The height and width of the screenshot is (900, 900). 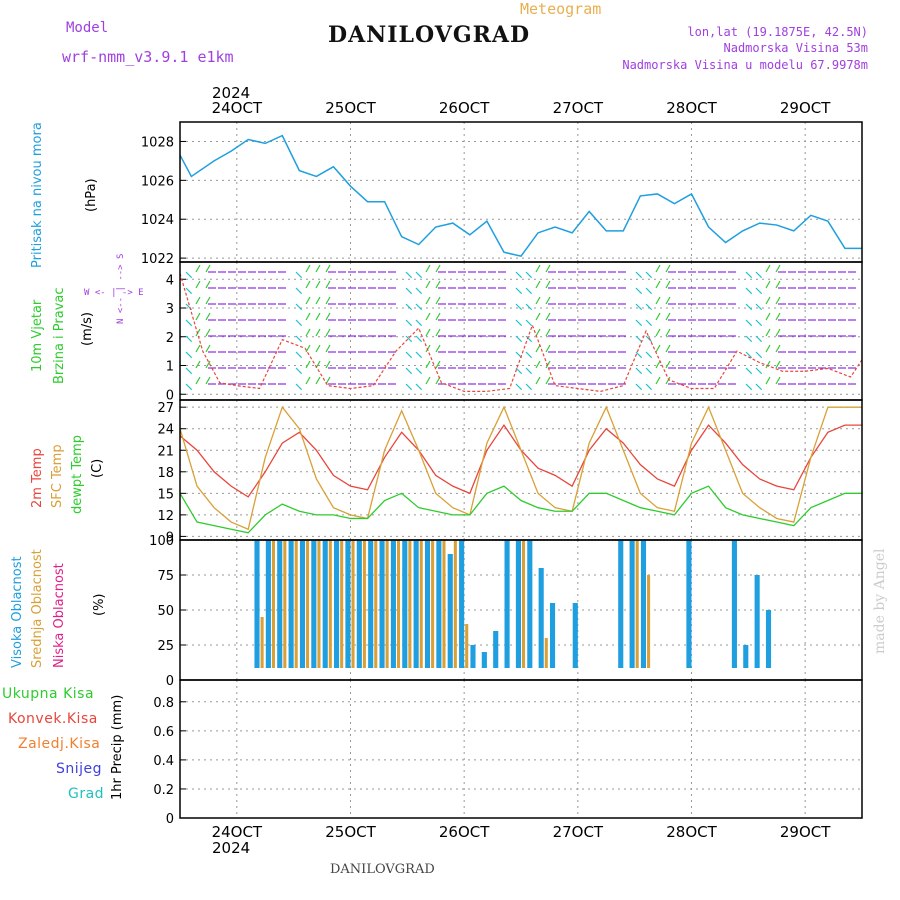 What do you see at coordinates (170, 681) in the screenshot?
I see `ytick-cloud-0: 0` at bounding box center [170, 681].